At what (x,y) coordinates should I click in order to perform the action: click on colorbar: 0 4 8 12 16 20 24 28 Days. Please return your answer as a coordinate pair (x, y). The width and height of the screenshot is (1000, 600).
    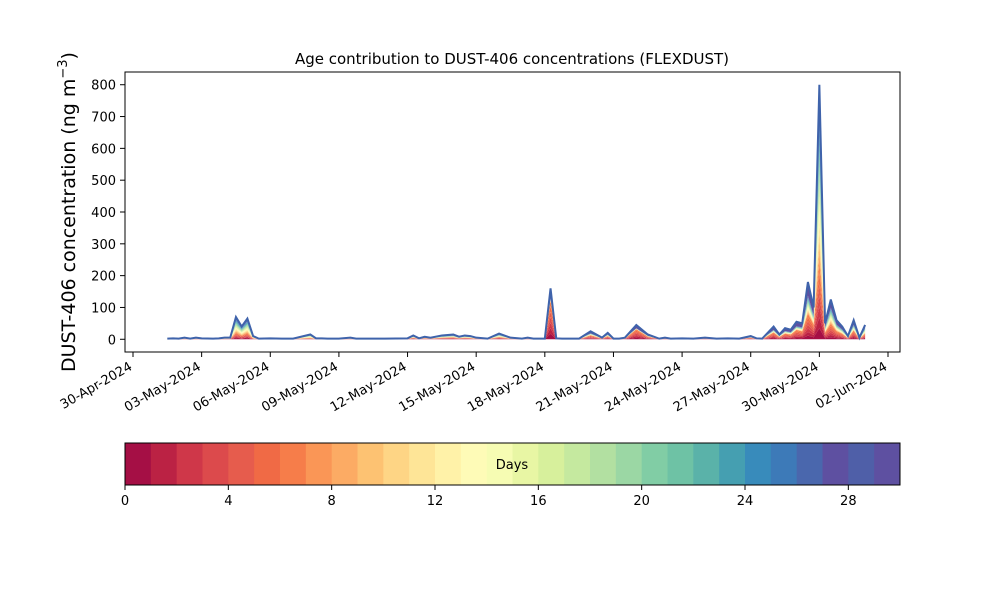
    Looking at the image, I should click on (511, 475).